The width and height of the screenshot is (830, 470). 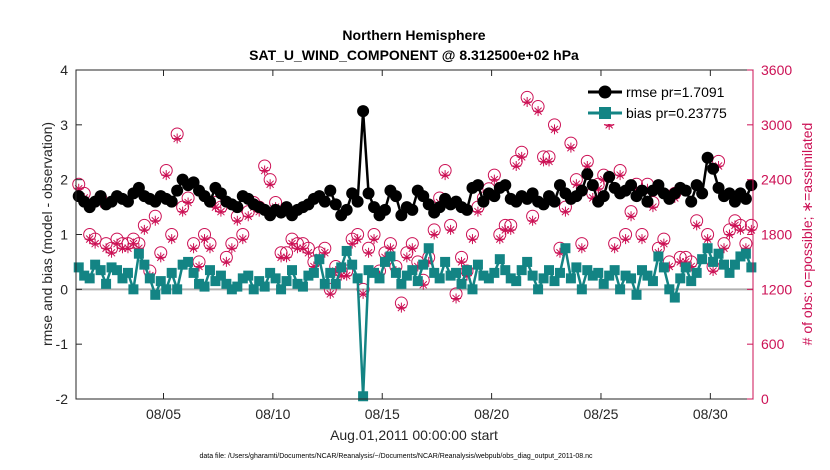 I want to click on x-axis-label: Aug.01,2011 00:00:00 start, so click(x=414, y=435).